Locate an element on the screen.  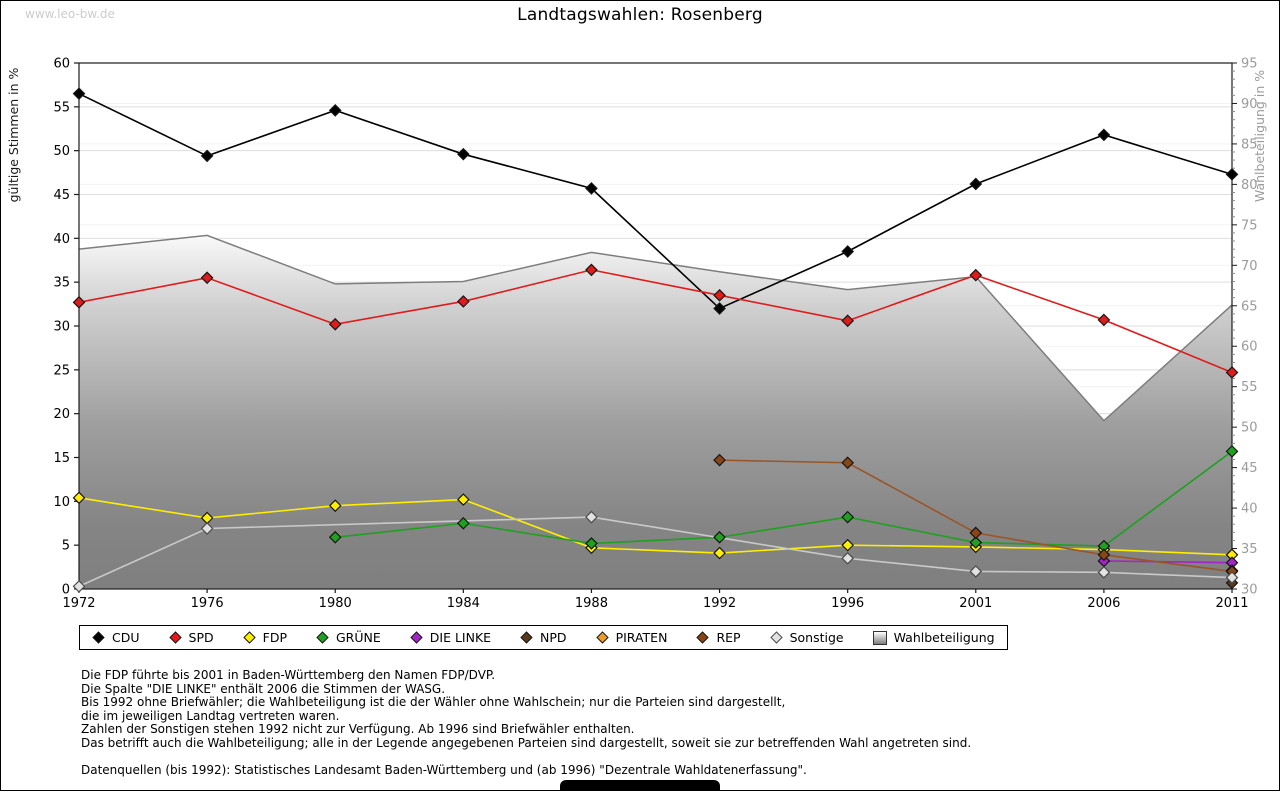
legend-item-gruene: GRÜNE is located at coordinates (348, 637).